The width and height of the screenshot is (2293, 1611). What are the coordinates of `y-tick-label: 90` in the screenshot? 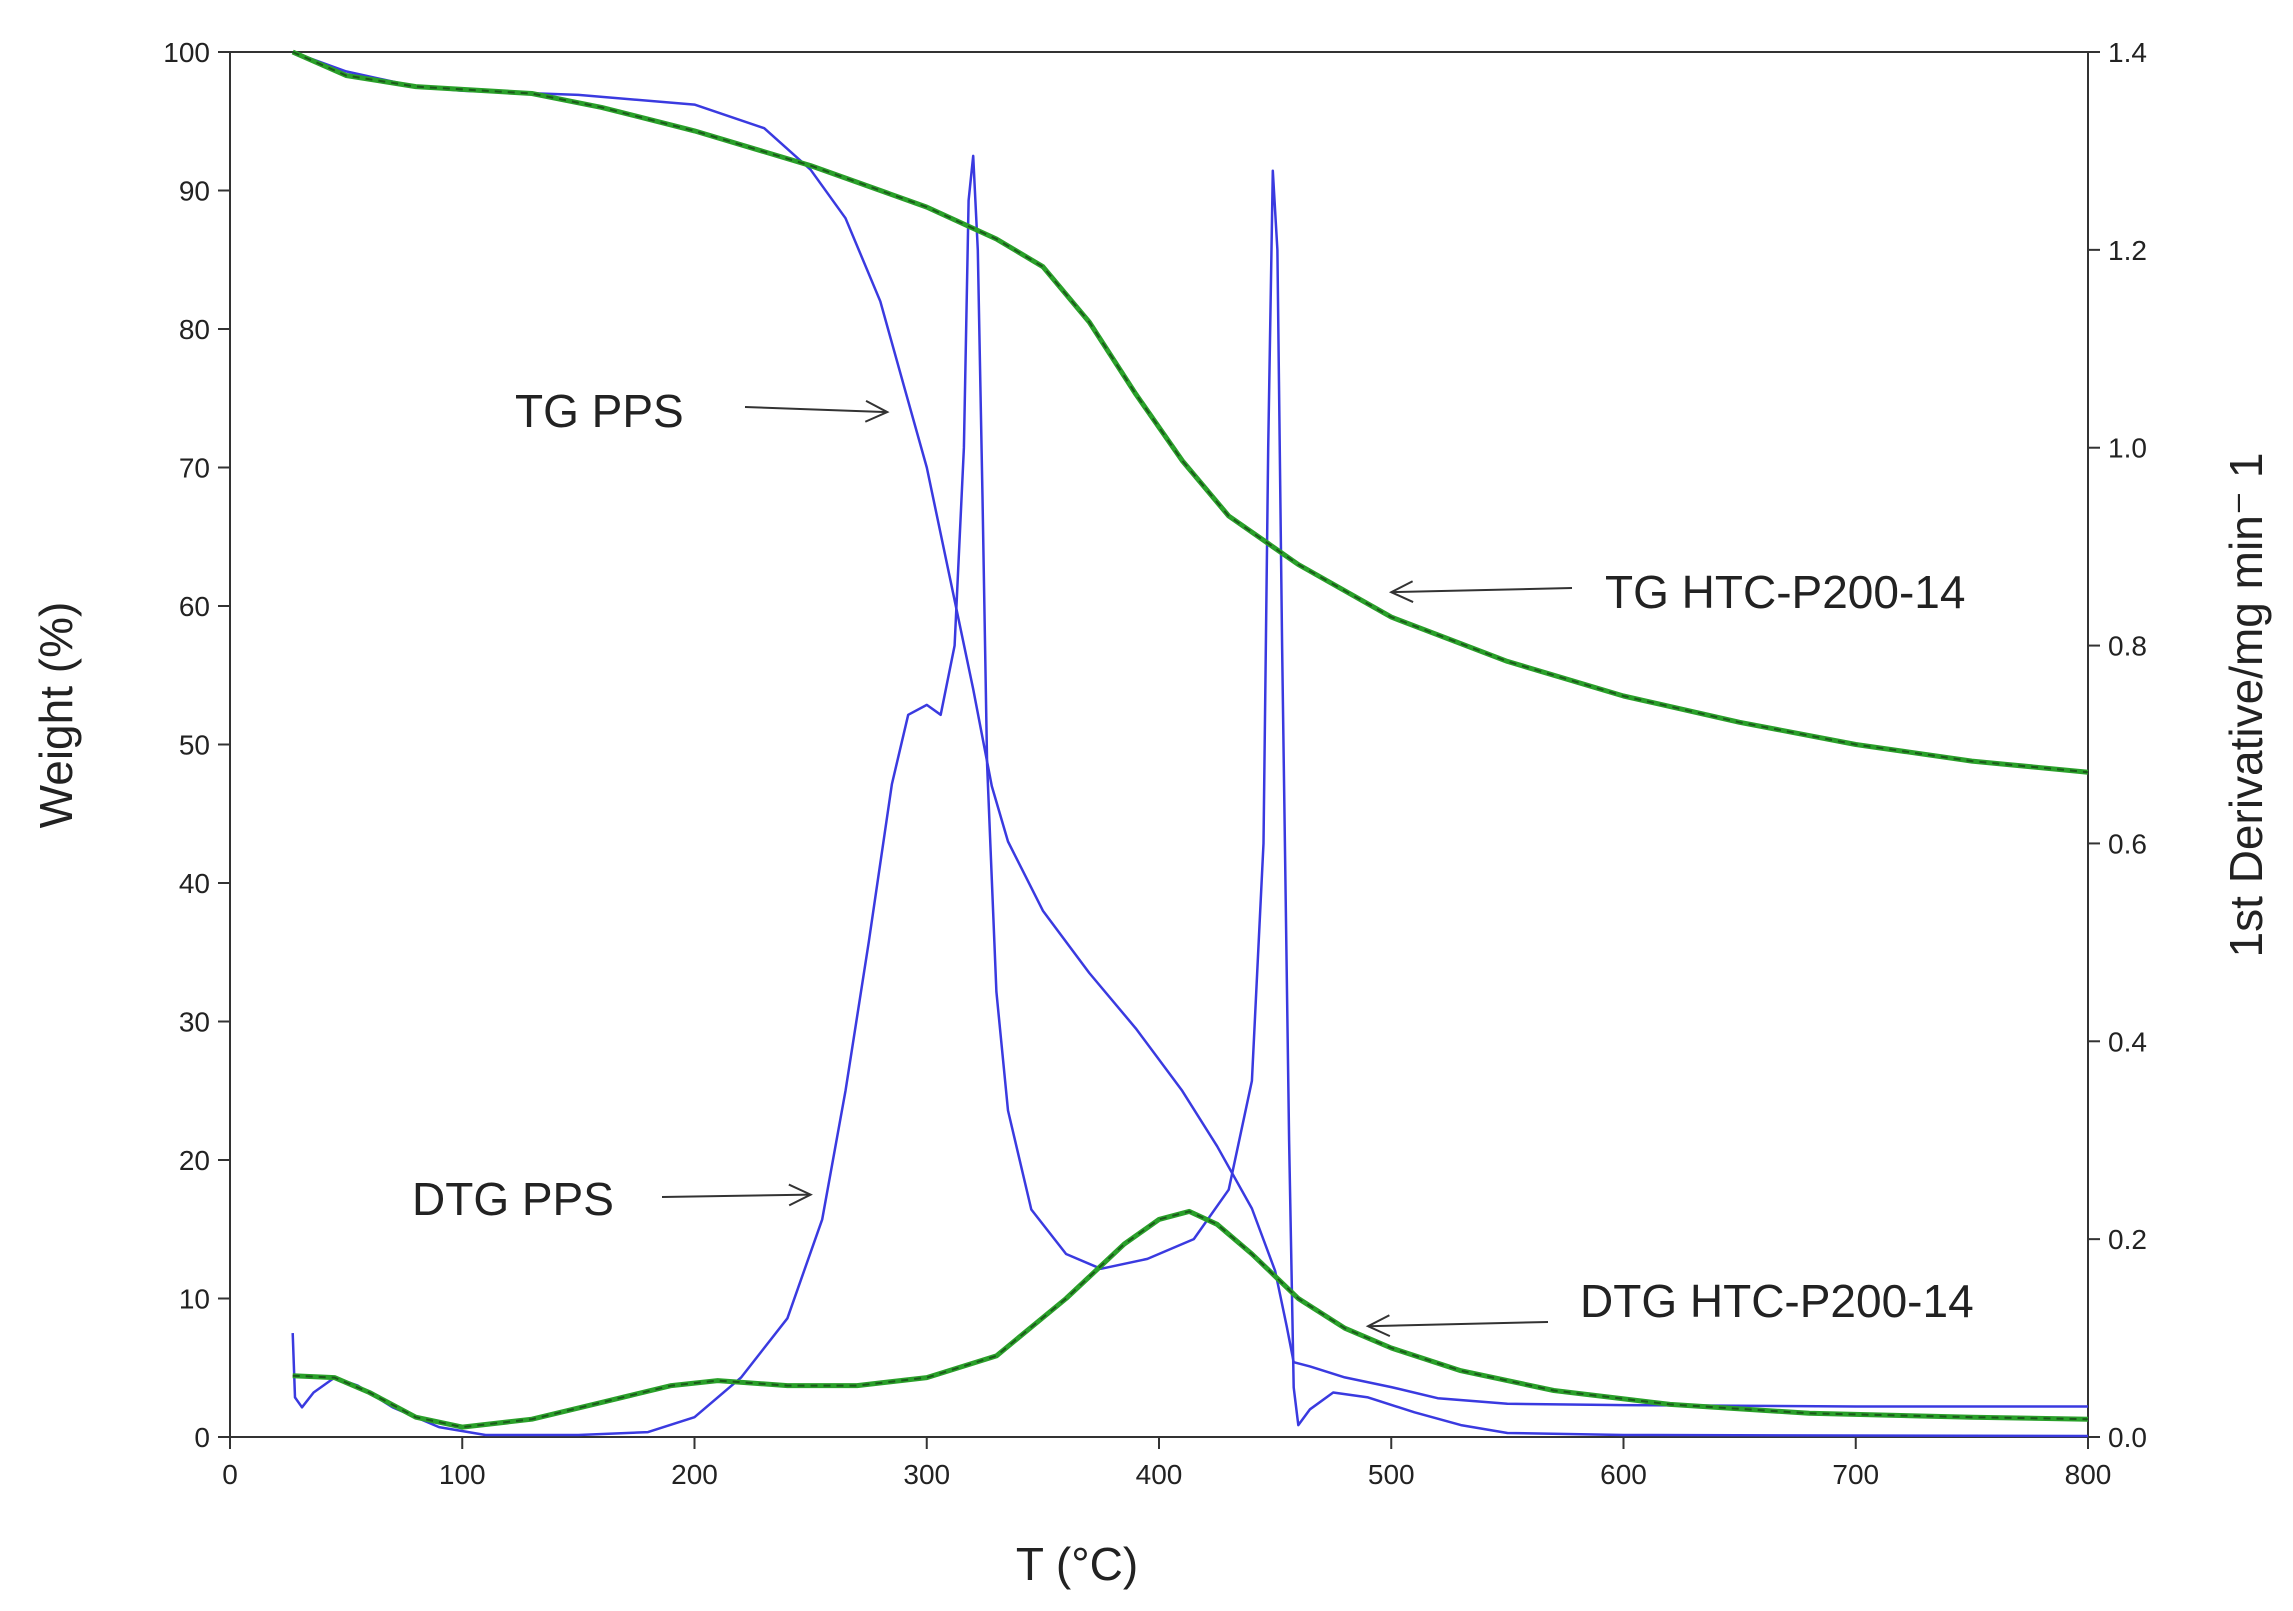 It's located at (194, 191).